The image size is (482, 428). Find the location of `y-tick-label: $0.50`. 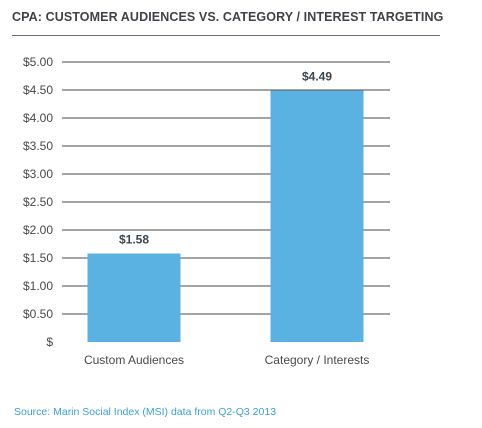

y-tick-label: $0.50 is located at coordinates (38, 314).